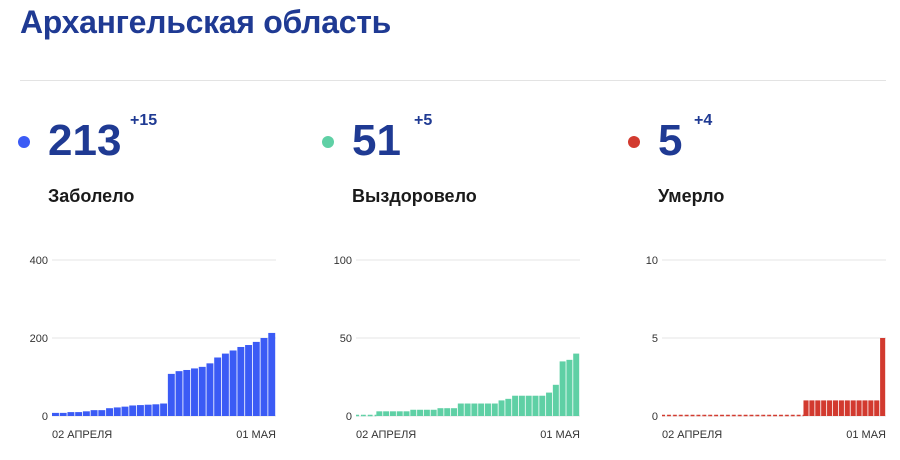 This screenshot has width=900, height=460. Describe the element at coordinates (376, 140) in the screenshot. I see `recovered-total: 51` at that location.